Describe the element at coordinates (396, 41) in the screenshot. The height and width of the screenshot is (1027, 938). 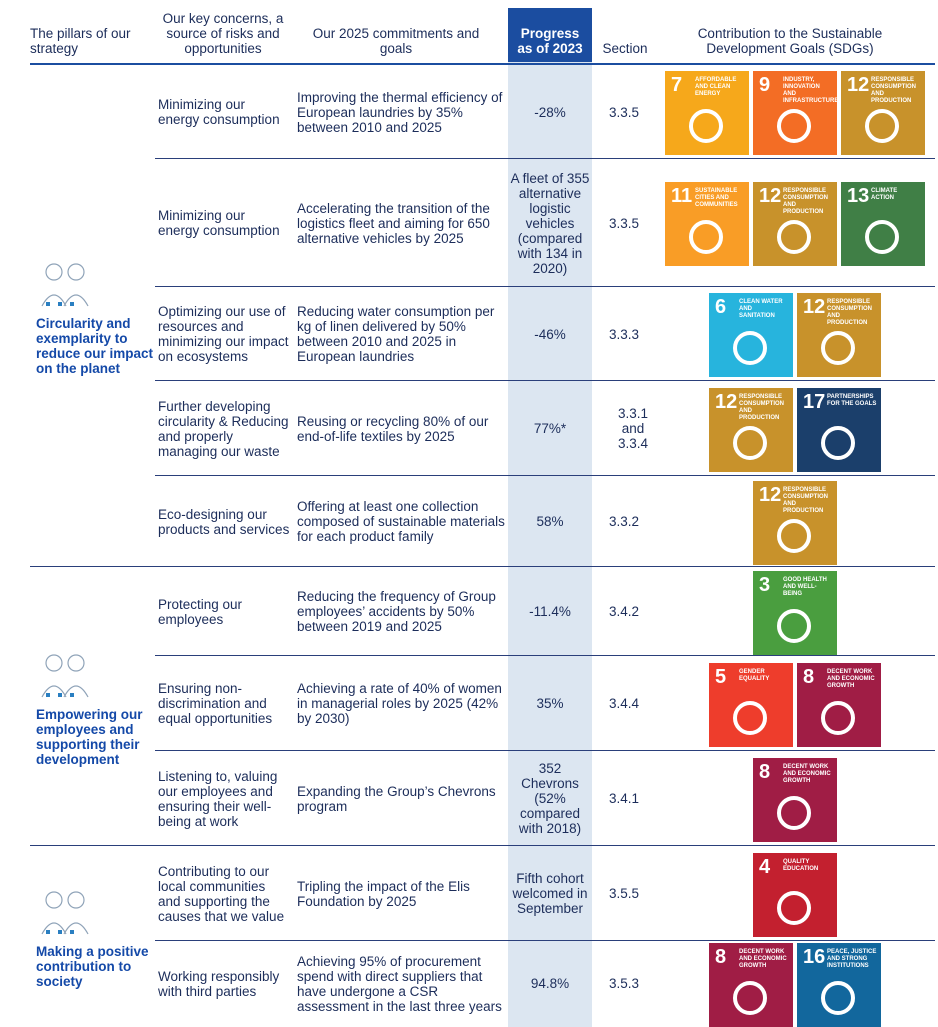
I see `header-goals: Our 2025 commitments and goals` at that location.